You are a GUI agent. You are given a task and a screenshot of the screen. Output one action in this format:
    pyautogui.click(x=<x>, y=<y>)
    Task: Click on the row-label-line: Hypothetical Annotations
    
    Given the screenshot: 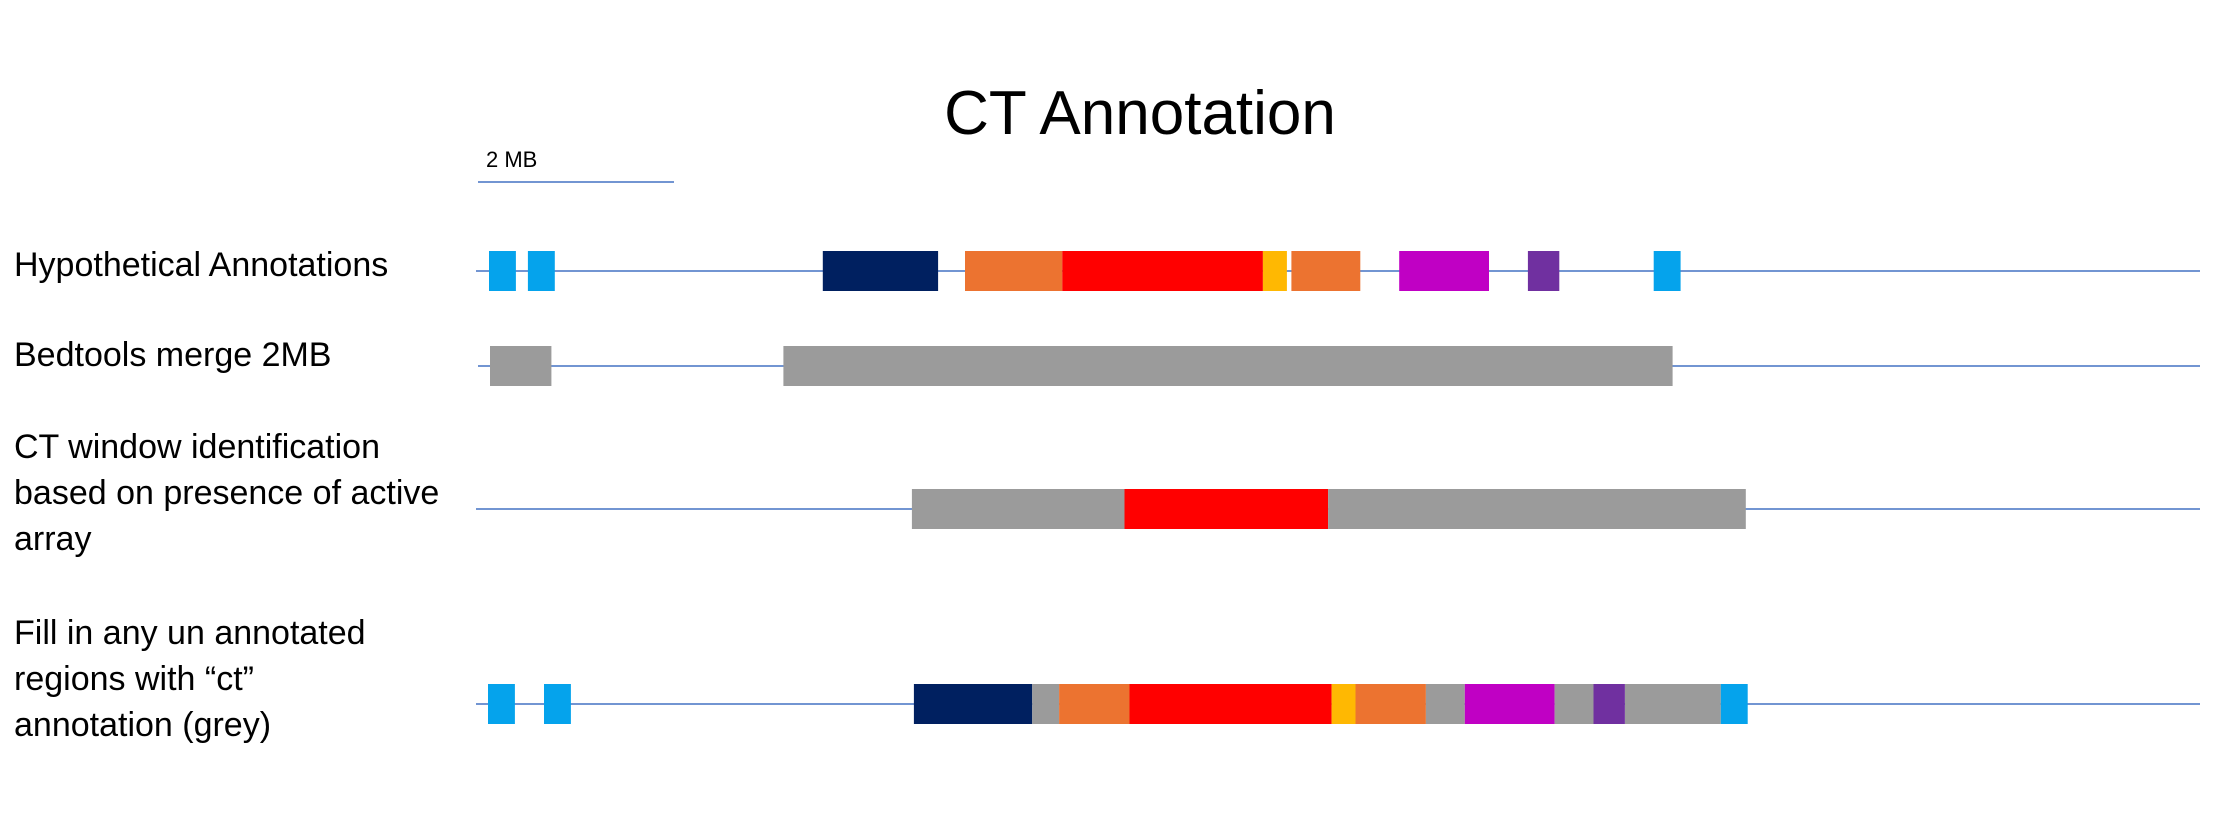 What is the action you would take?
    pyautogui.click(x=201, y=265)
    